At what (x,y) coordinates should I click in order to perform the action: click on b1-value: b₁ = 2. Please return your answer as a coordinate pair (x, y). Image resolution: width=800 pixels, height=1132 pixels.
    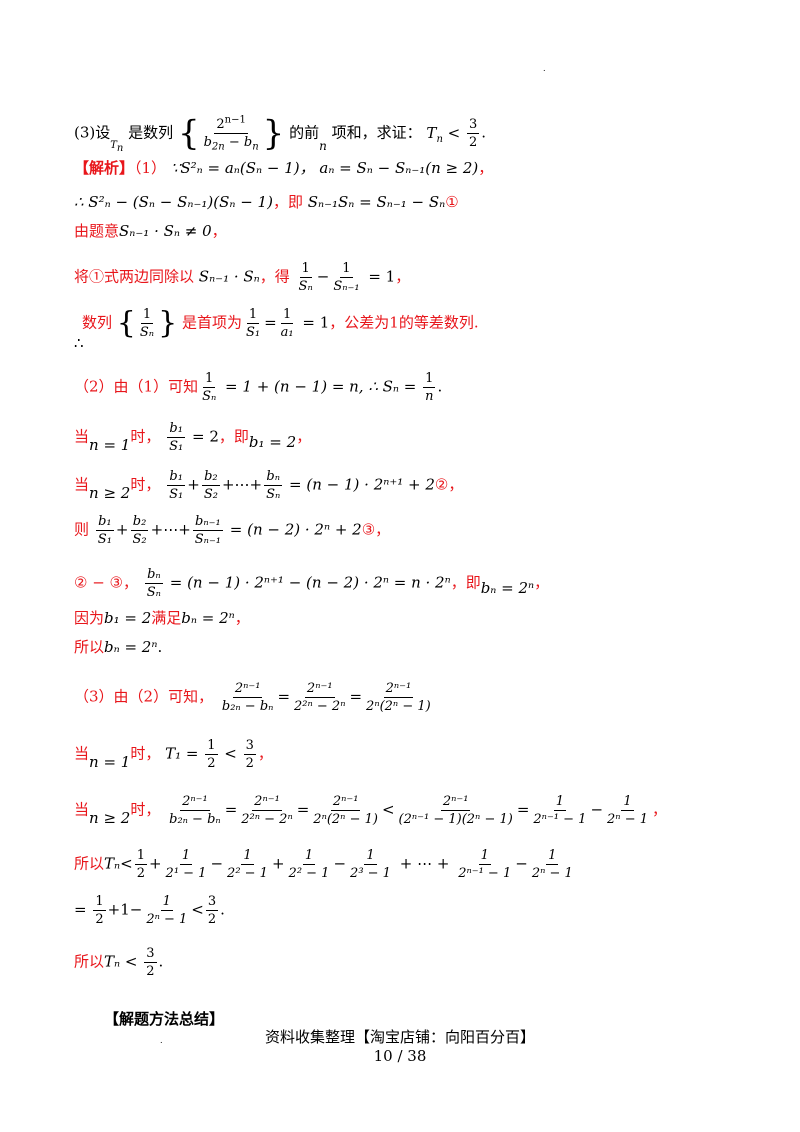
    Looking at the image, I should click on (128, 618).